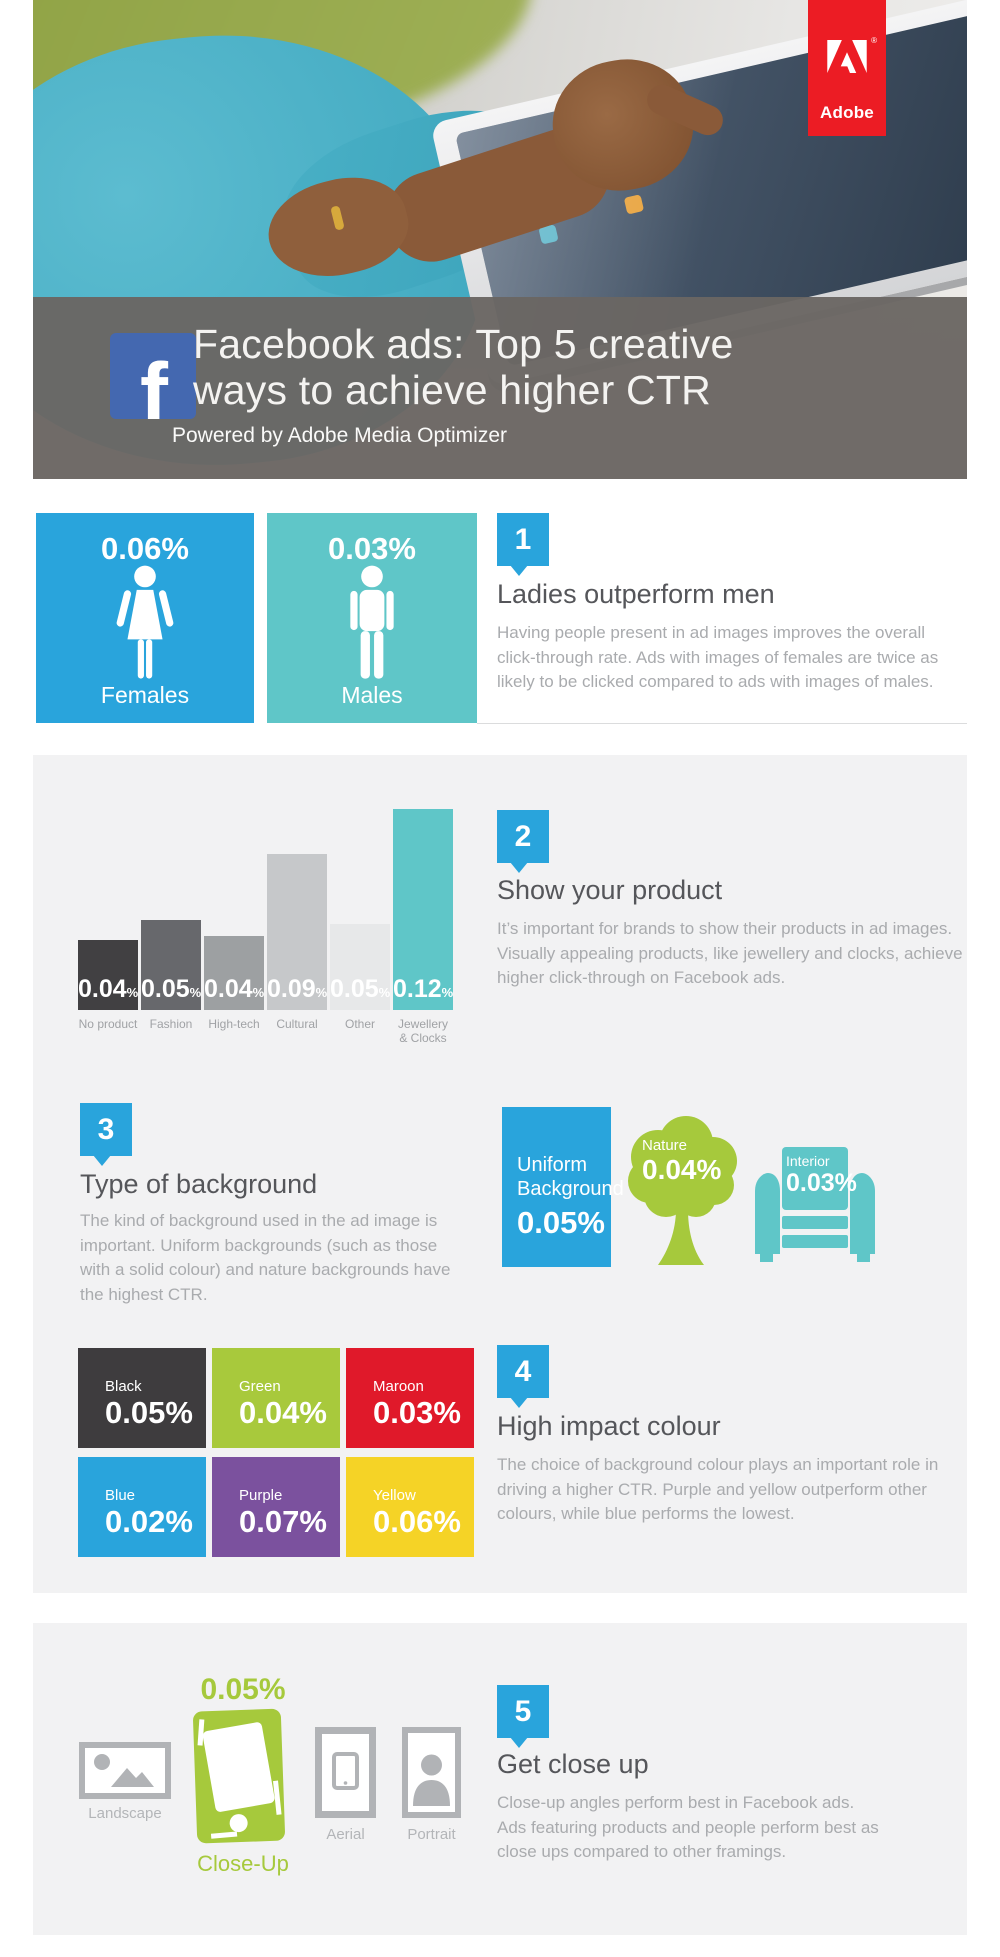  I want to click on facebook-logo-icon: f, so click(153, 376).